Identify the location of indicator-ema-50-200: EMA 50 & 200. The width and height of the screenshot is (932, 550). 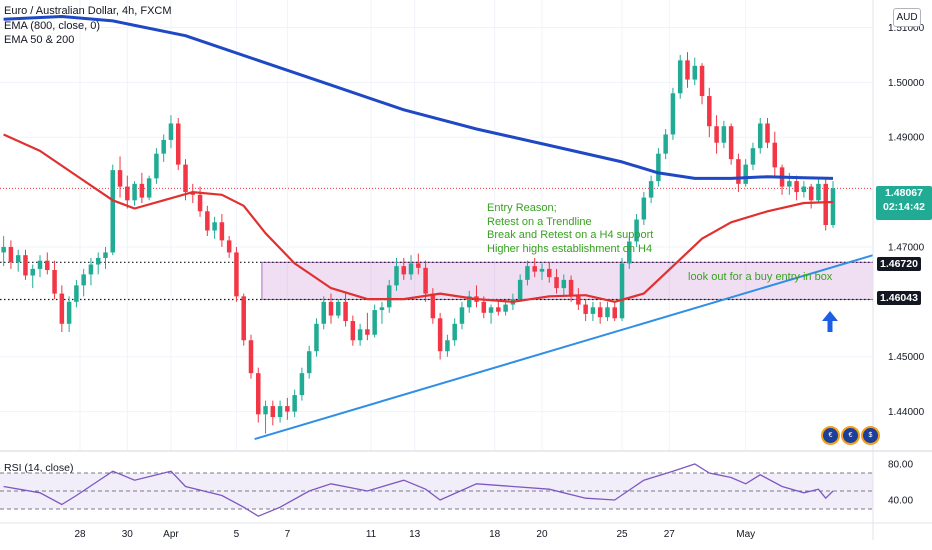
(39, 40).